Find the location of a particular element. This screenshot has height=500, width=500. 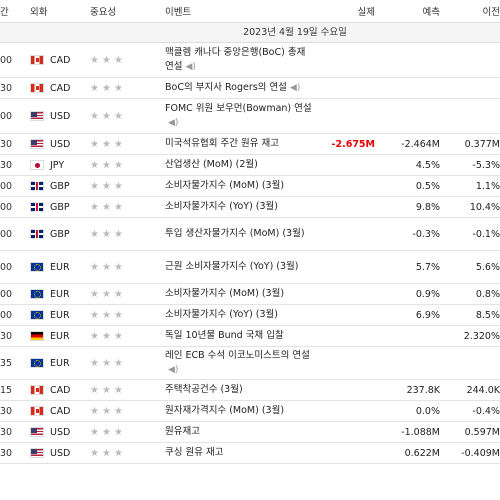

table-row: 00 CAD ★★★ 맥클렘 캐나다 중앙은행(BoC) 총재 연설 ◀) is located at coordinates (250, 60).